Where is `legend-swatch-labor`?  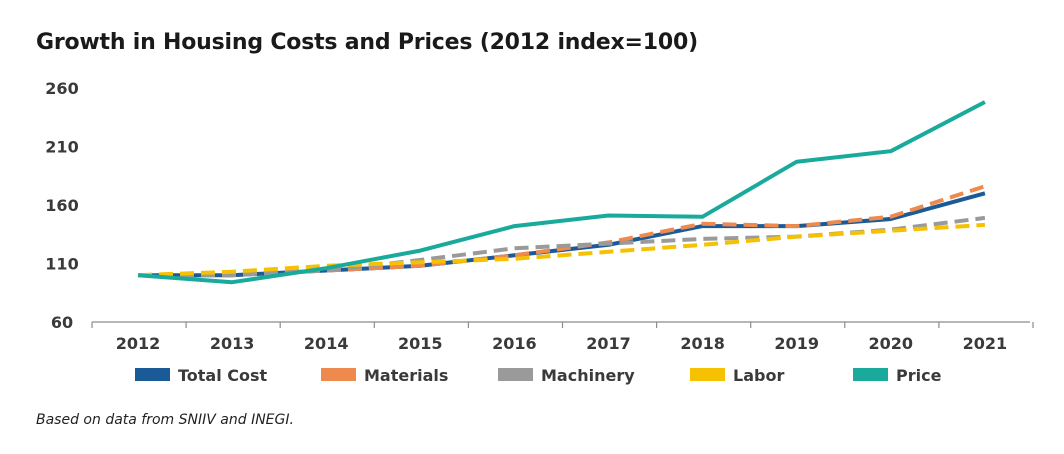 legend-swatch-labor is located at coordinates (707, 374).